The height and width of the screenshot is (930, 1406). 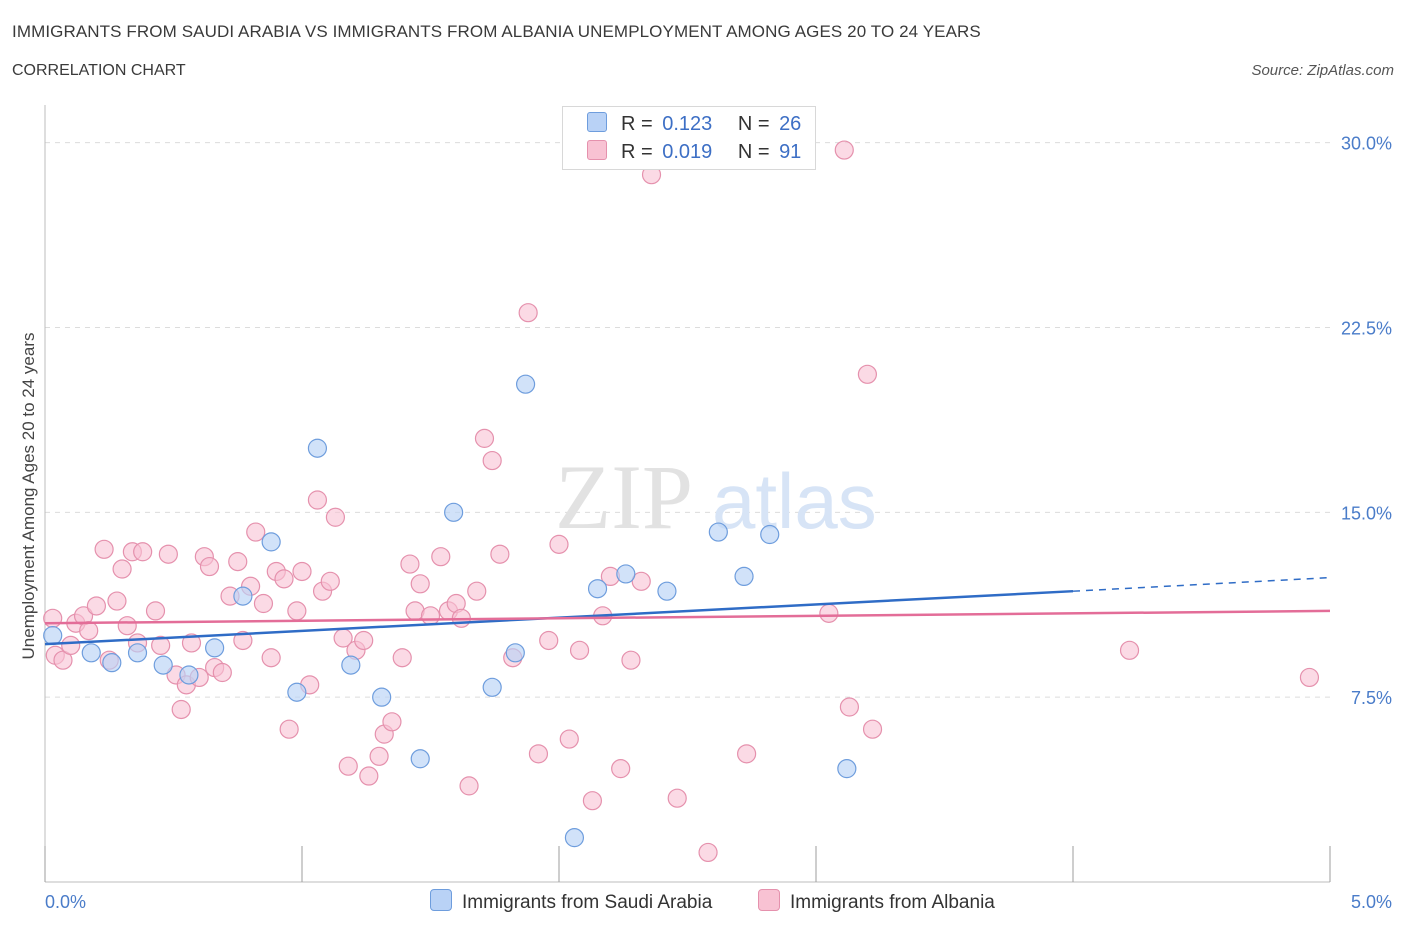 I want to click on legend-n-value-saudi: 26, so click(x=790, y=124).